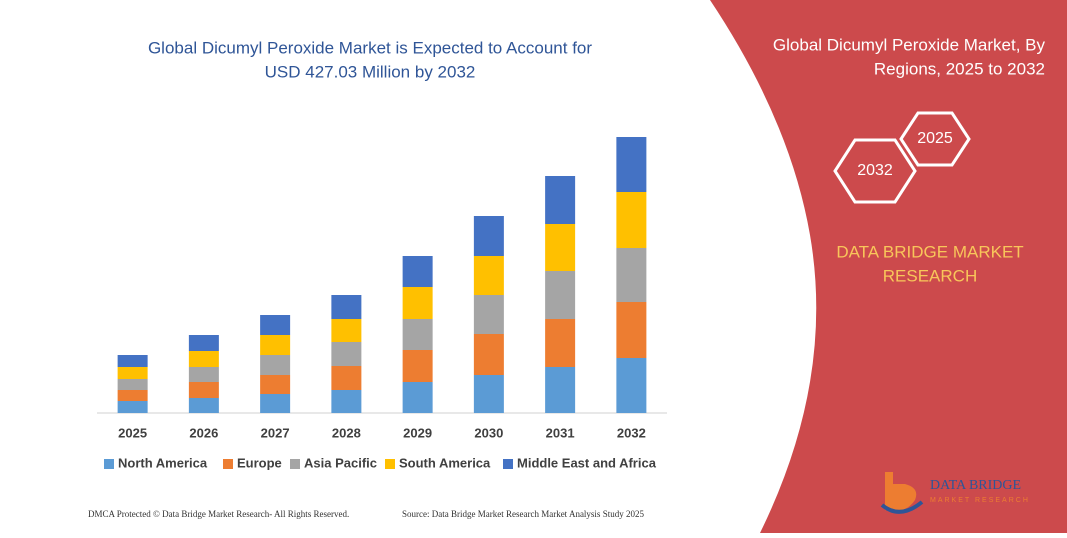 Image resolution: width=1067 pixels, height=538 pixels. What do you see at coordinates (203, 432) in the screenshot?
I see `x-tick-label: 2026` at bounding box center [203, 432].